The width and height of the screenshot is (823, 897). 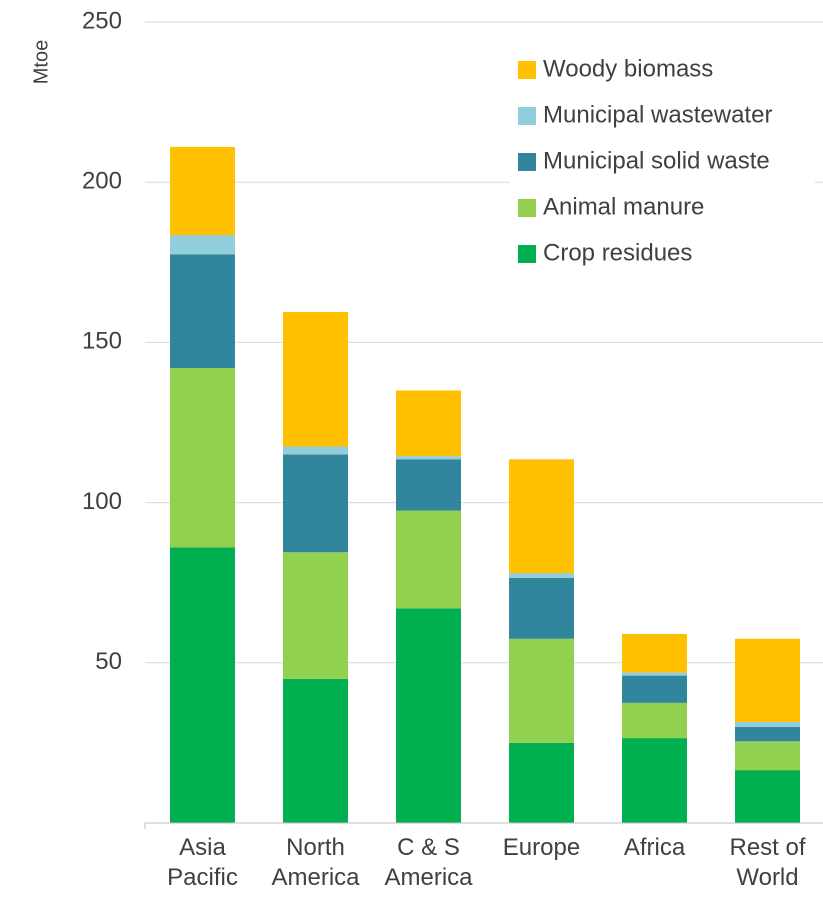 I want to click on y-tick-label: 200, so click(x=102, y=181).